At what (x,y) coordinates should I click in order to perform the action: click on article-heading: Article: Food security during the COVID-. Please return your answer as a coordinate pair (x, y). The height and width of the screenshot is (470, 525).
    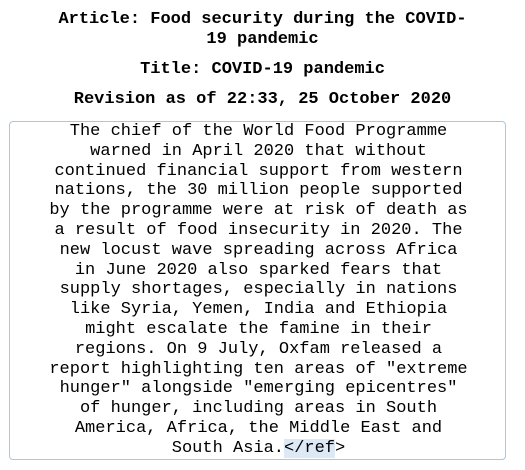
    Looking at the image, I should click on (262, 19).